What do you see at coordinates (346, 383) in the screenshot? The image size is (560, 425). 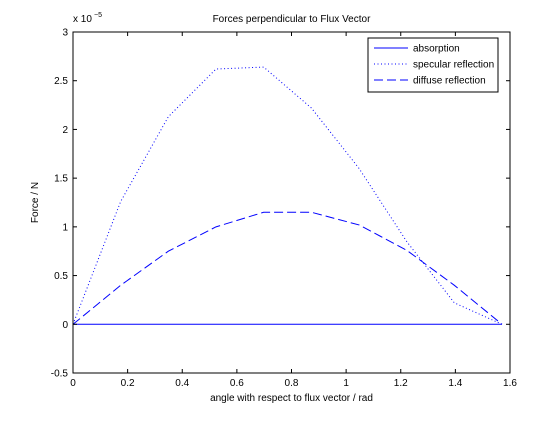 I see `x-tick-label: 1` at bounding box center [346, 383].